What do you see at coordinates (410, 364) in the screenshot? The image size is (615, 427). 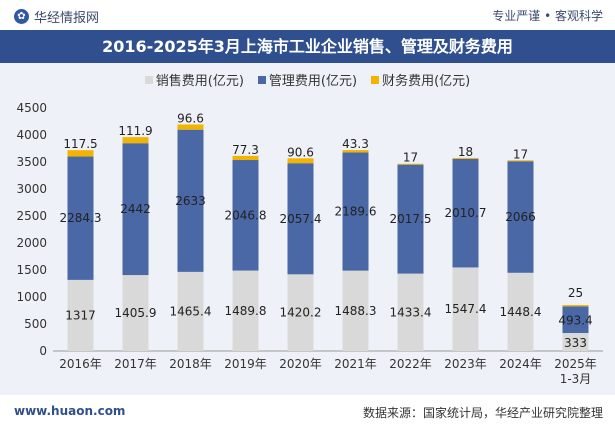 I see `x-tick-label-6: 2022年` at bounding box center [410, 364].